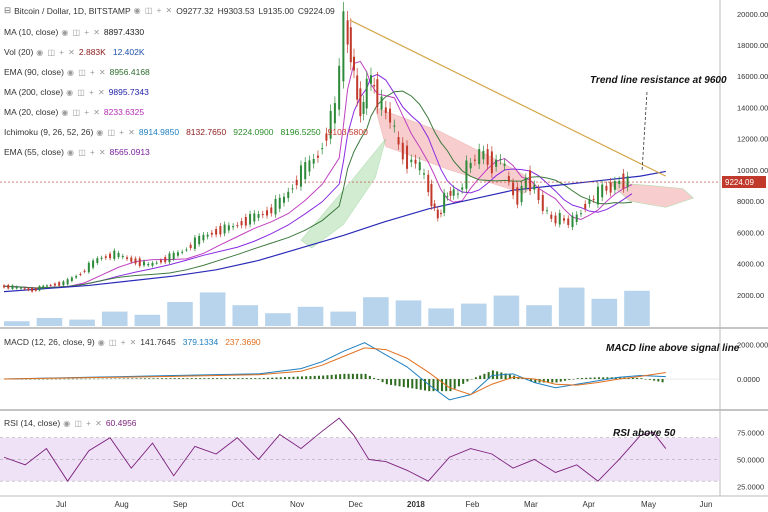 The height and width of the screenshot is (512, 768). I want to click on indicator-name: MA (10, close), so click(31, 32).